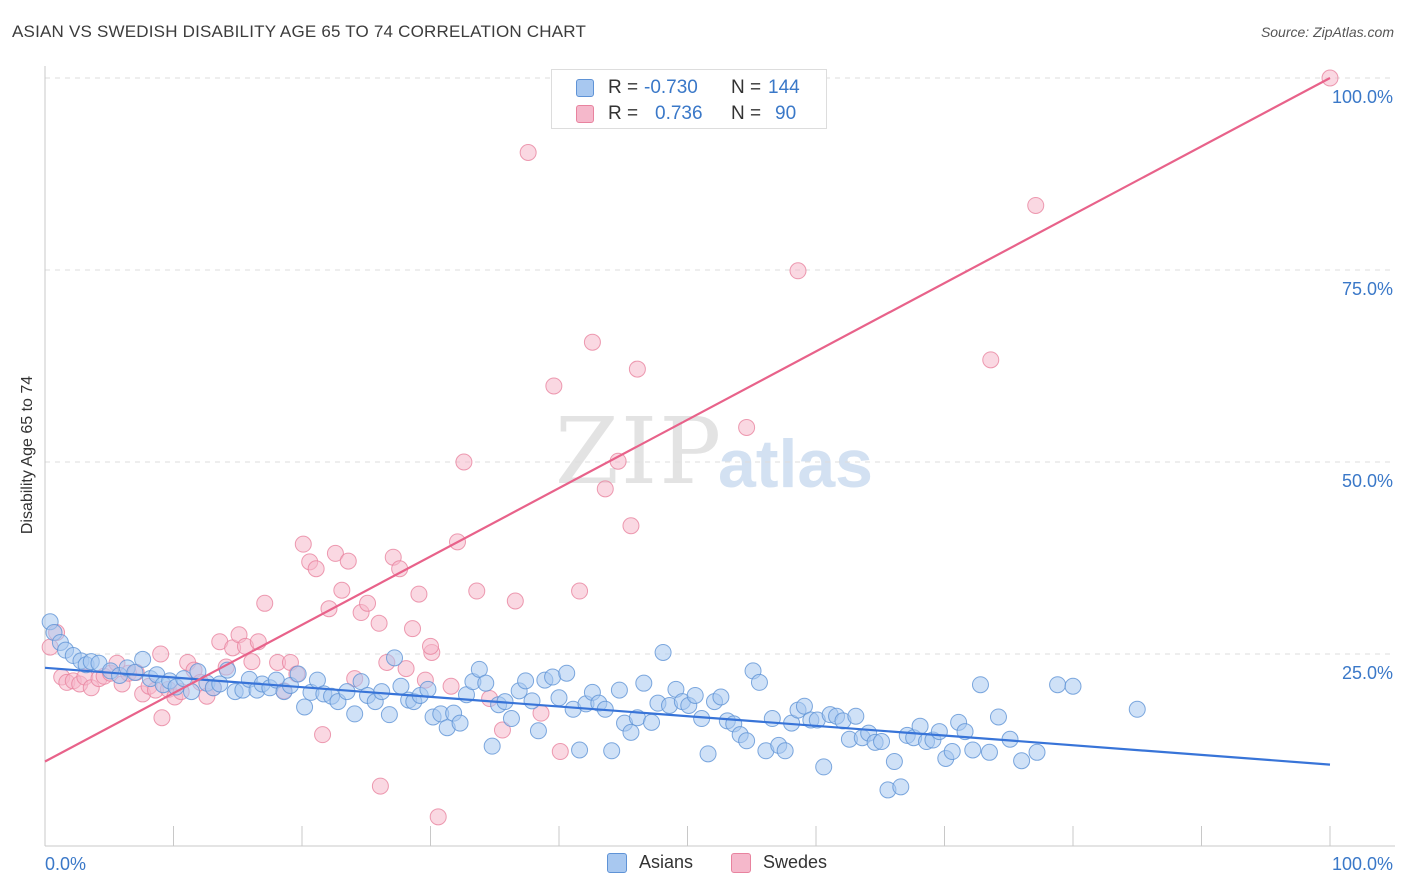  Describe the element at coordinates (1362, 97) in the screenshot. I see `y-tick-label: 100.0%` at that location.